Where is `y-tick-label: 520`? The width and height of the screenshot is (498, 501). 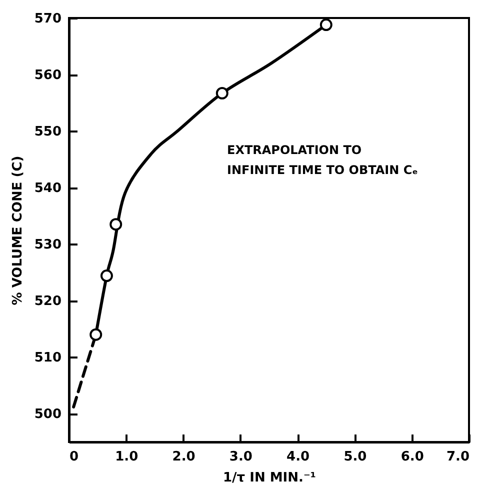 y-tick-label: 520 is located at coordinates (48, 302).